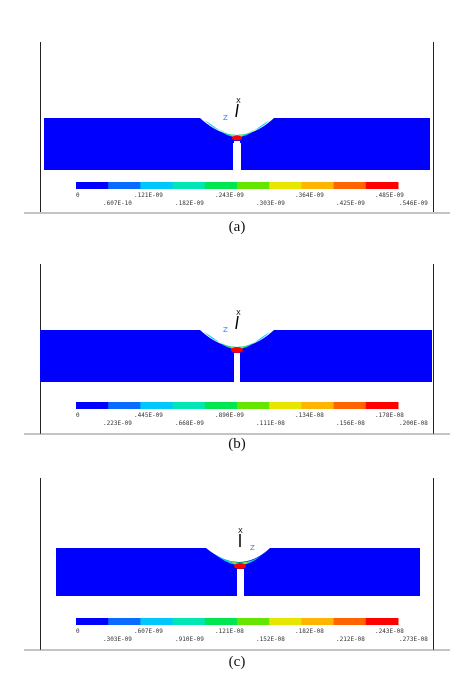 The width and height of the screenshot is (474, 680). What do you see at coordinates (117, 423) in the screenshot?
I see `tick-bottom-1: .223E-09` at bounding box center [117, 423].